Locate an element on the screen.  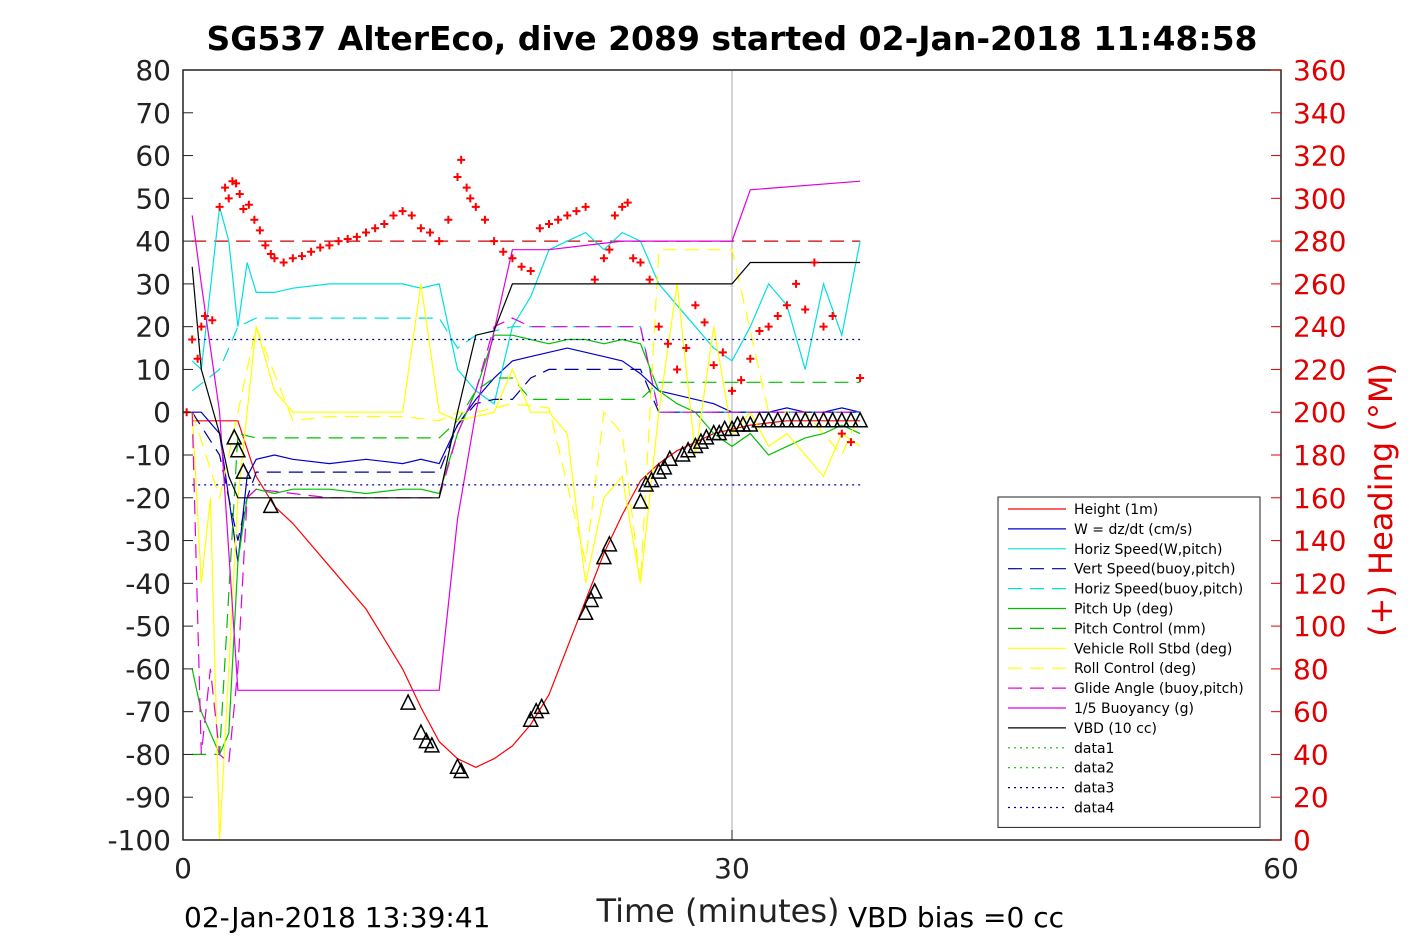
right-tick-label: 20 is located at coordinates (1311, 797).